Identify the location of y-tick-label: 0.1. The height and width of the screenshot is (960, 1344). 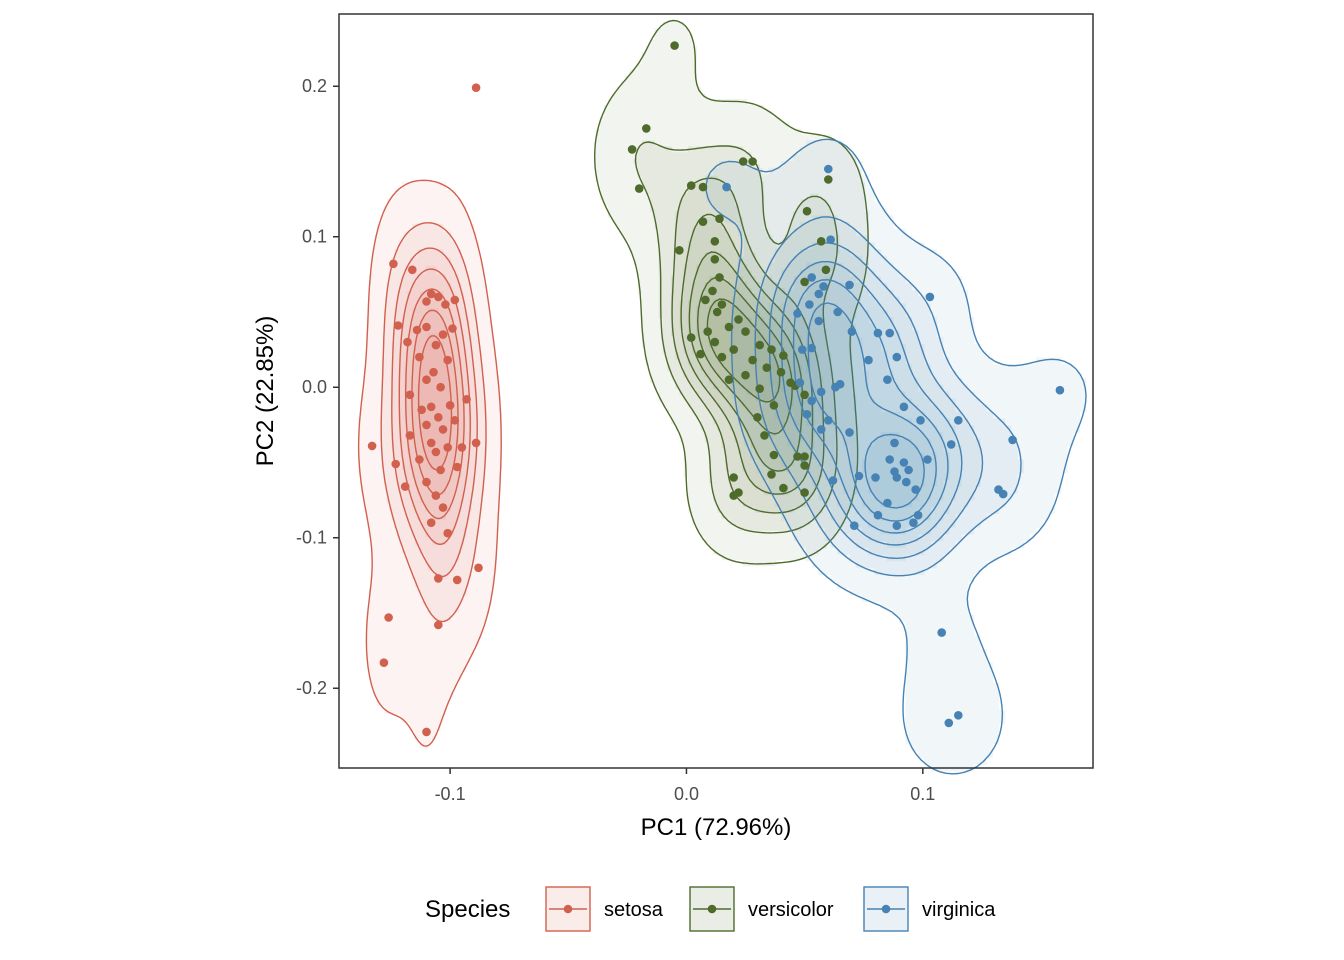
(314, 237).